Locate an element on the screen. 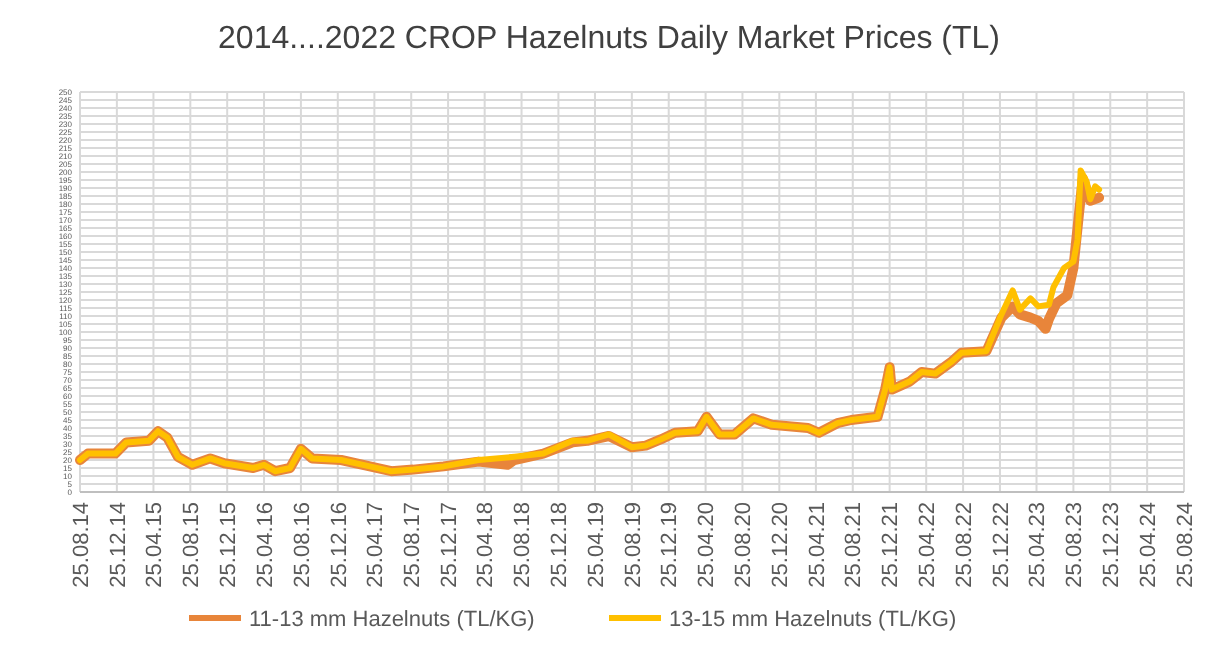  x-tick-label: 25.08.18 is located at coordinates (523, 545).